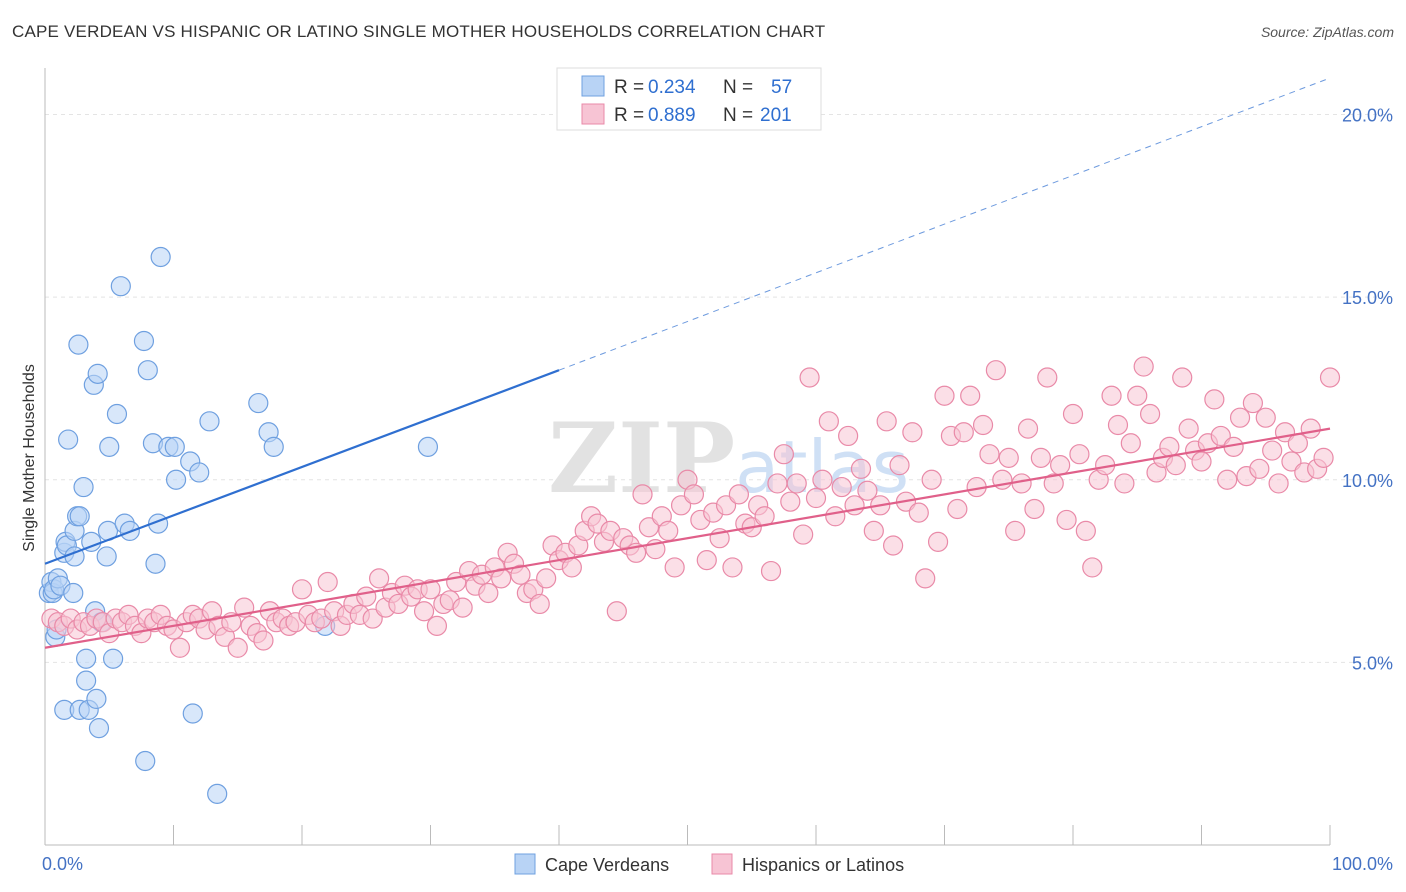  What do you see at coordinates (738, 115) in the screenshot?
I see `legend-n-label-2: N =` at bounding box center [738, 115].